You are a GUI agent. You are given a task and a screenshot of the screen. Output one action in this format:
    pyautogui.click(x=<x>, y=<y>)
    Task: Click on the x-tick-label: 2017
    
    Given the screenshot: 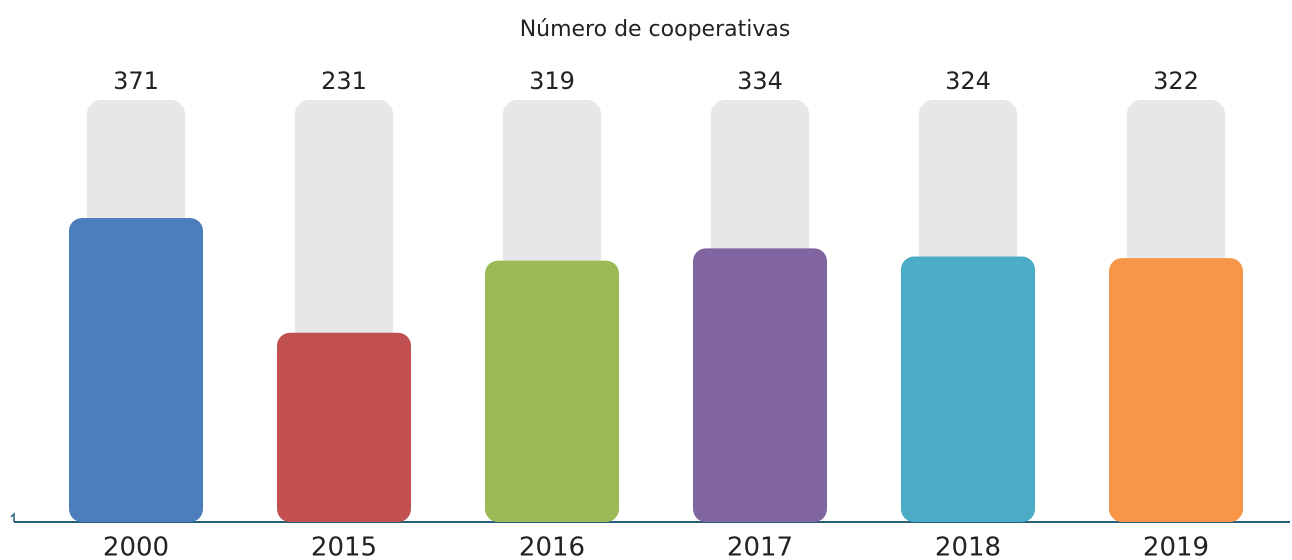 What is the action you would take?
    pyautogui.click(x=760, y=546)
    